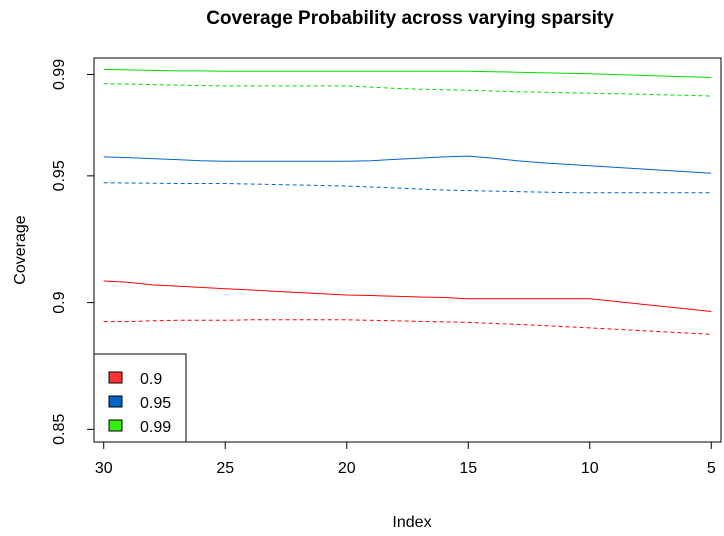 The width and height of the screenshot is (724, 536). Describe the element at coordinates (411, 522) in the screenshot. I see `x-axis-label: Index` at that location.